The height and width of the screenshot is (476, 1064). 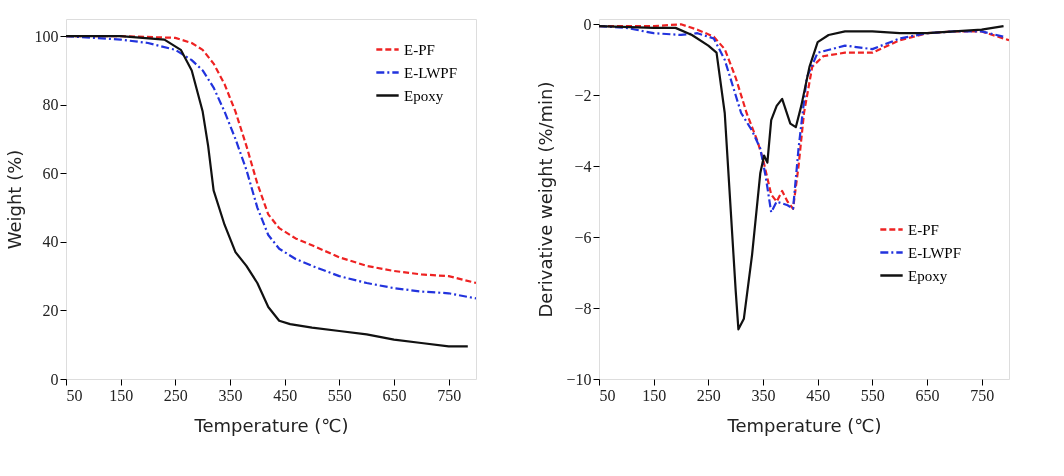 What do you see at coordinates (583, 95) in the screenshot?
I see `y-tick-label: −2` at bounding box center [583, 95].